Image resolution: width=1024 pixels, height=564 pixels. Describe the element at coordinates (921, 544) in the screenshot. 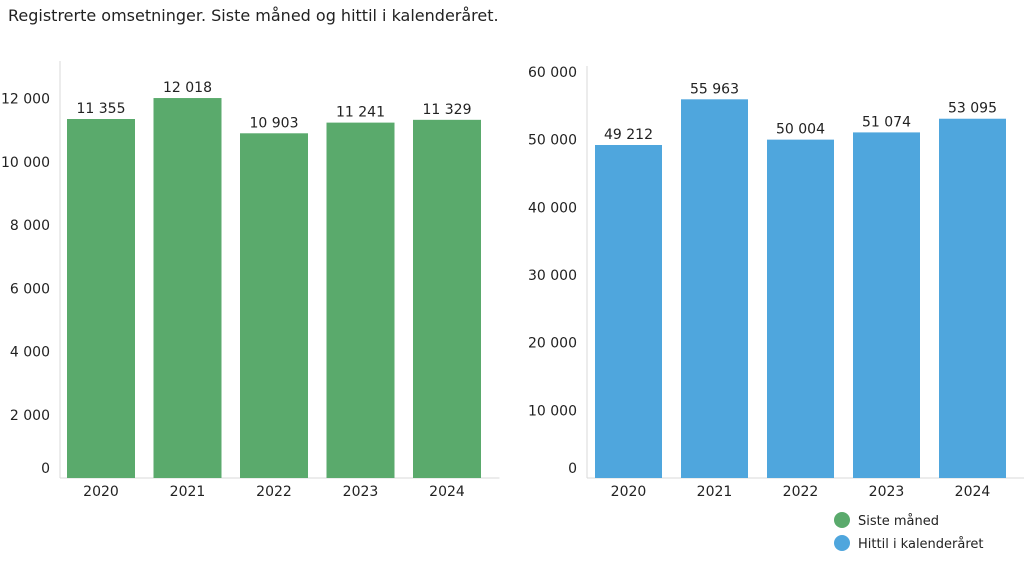

I see `legend-label: Hittil i kalenderåret` at that location.